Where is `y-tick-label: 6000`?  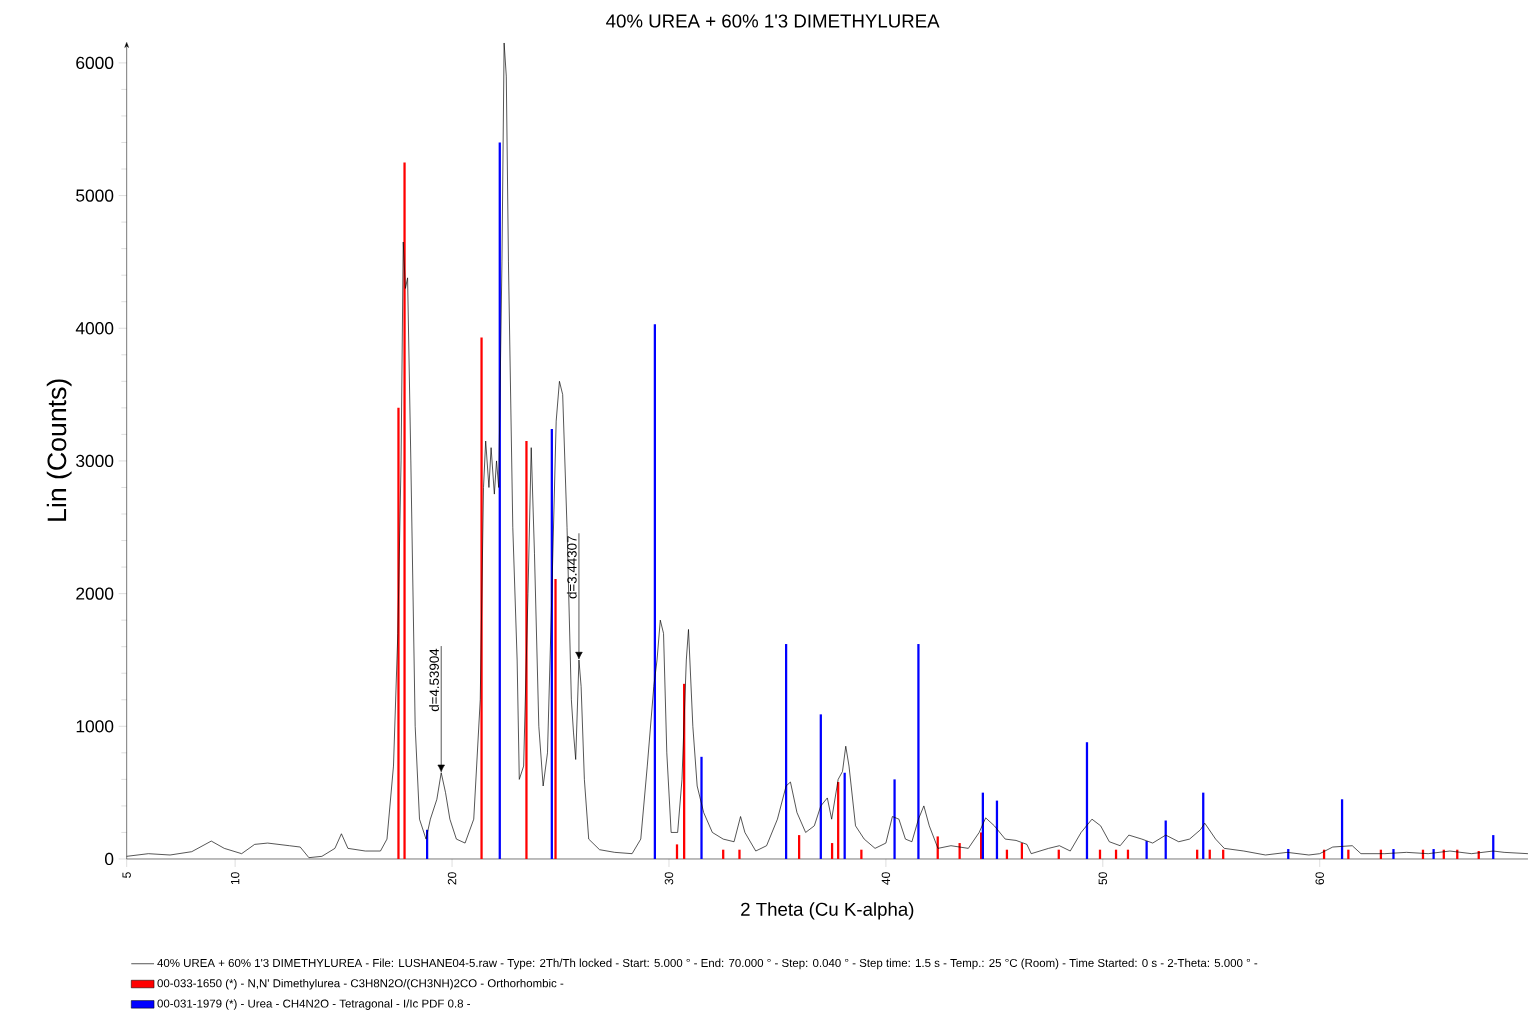
y-tick-label: 6000 is located at coordinates (95, 63).